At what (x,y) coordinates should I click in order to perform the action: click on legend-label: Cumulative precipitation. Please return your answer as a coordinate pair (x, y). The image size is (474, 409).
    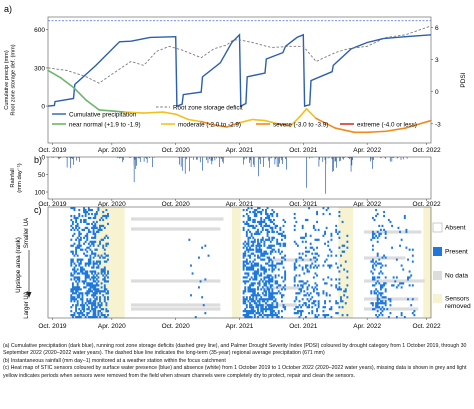
    Looking at the image, I should click on (103, 114).